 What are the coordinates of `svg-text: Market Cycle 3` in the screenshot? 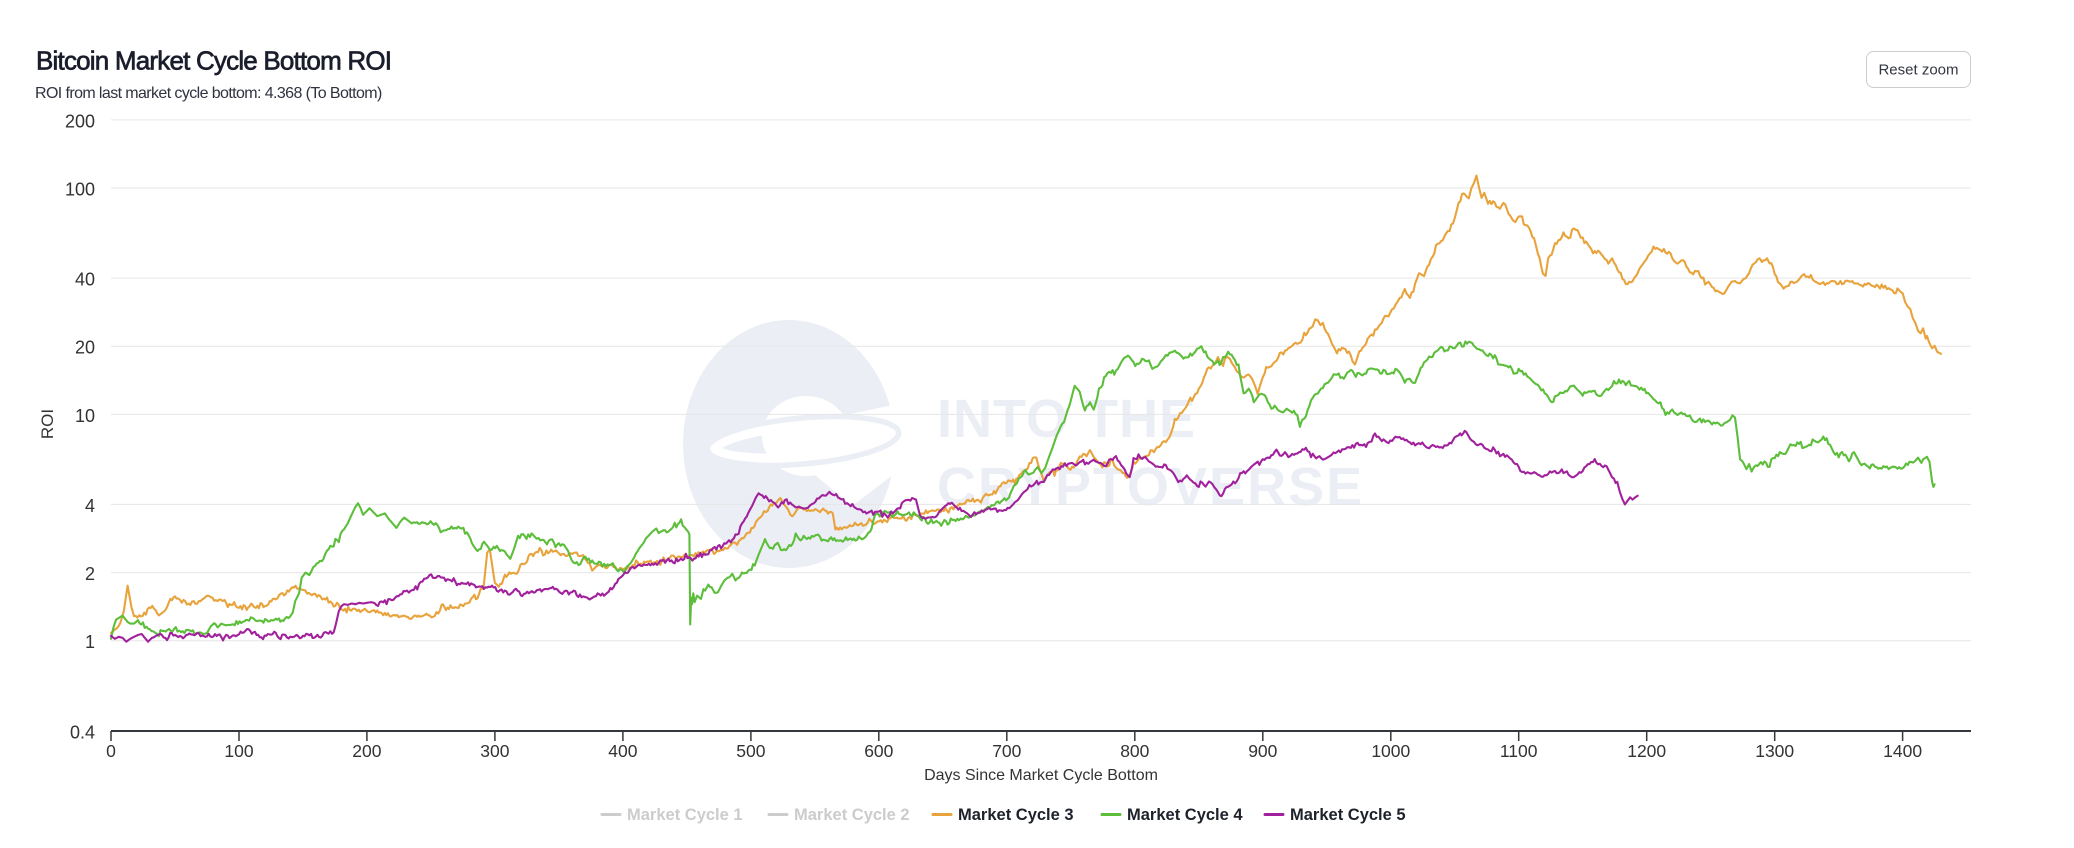 It's located at (1016, 815).